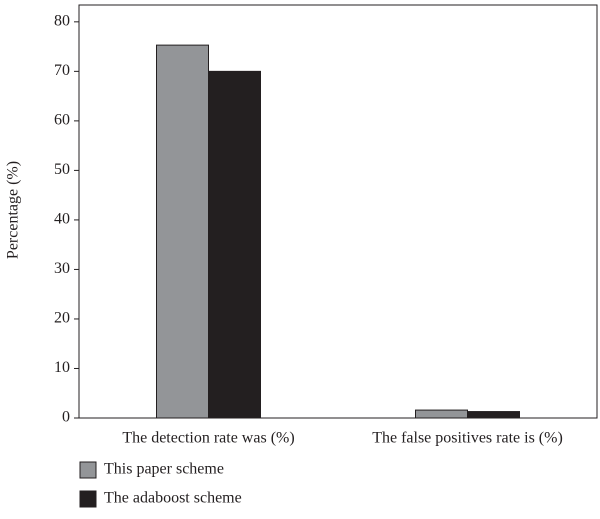  Describe the element at coordinates (173, 498) in the screenshot. I see `legend-label: The adaboost scheme` at that location.